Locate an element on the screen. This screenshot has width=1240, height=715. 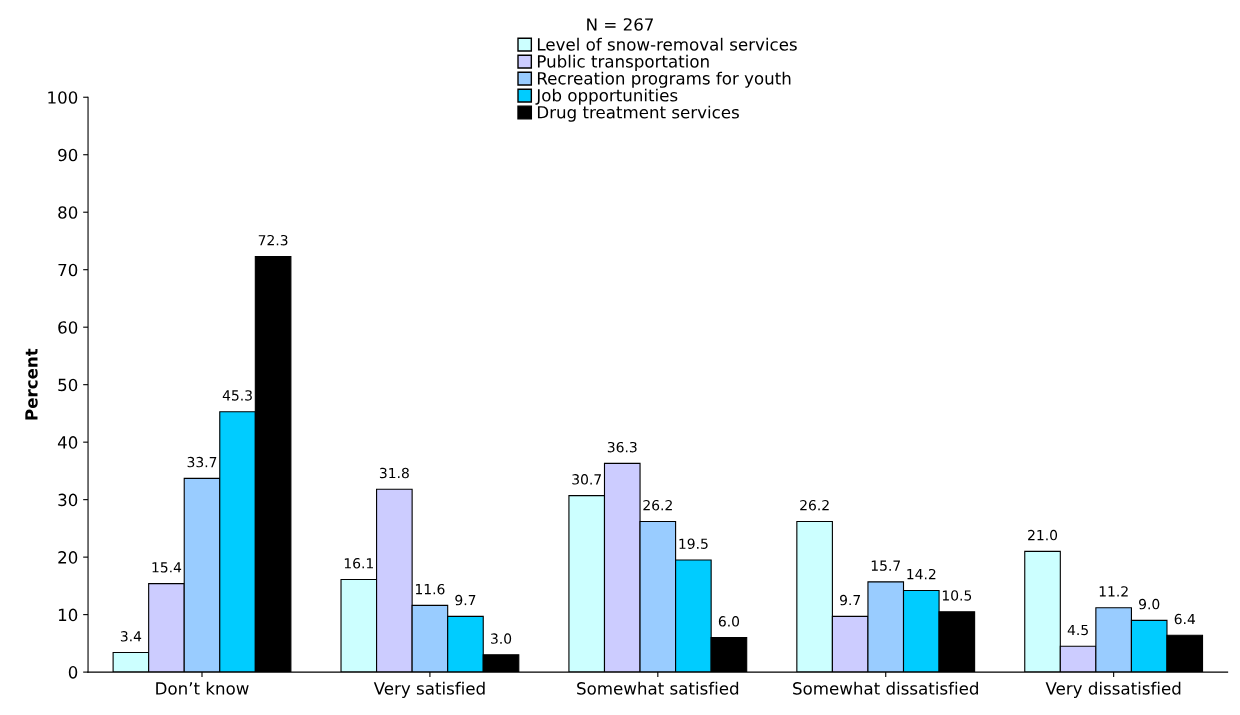
legend-label: Job opportunities is located at coordinates (606, 96).